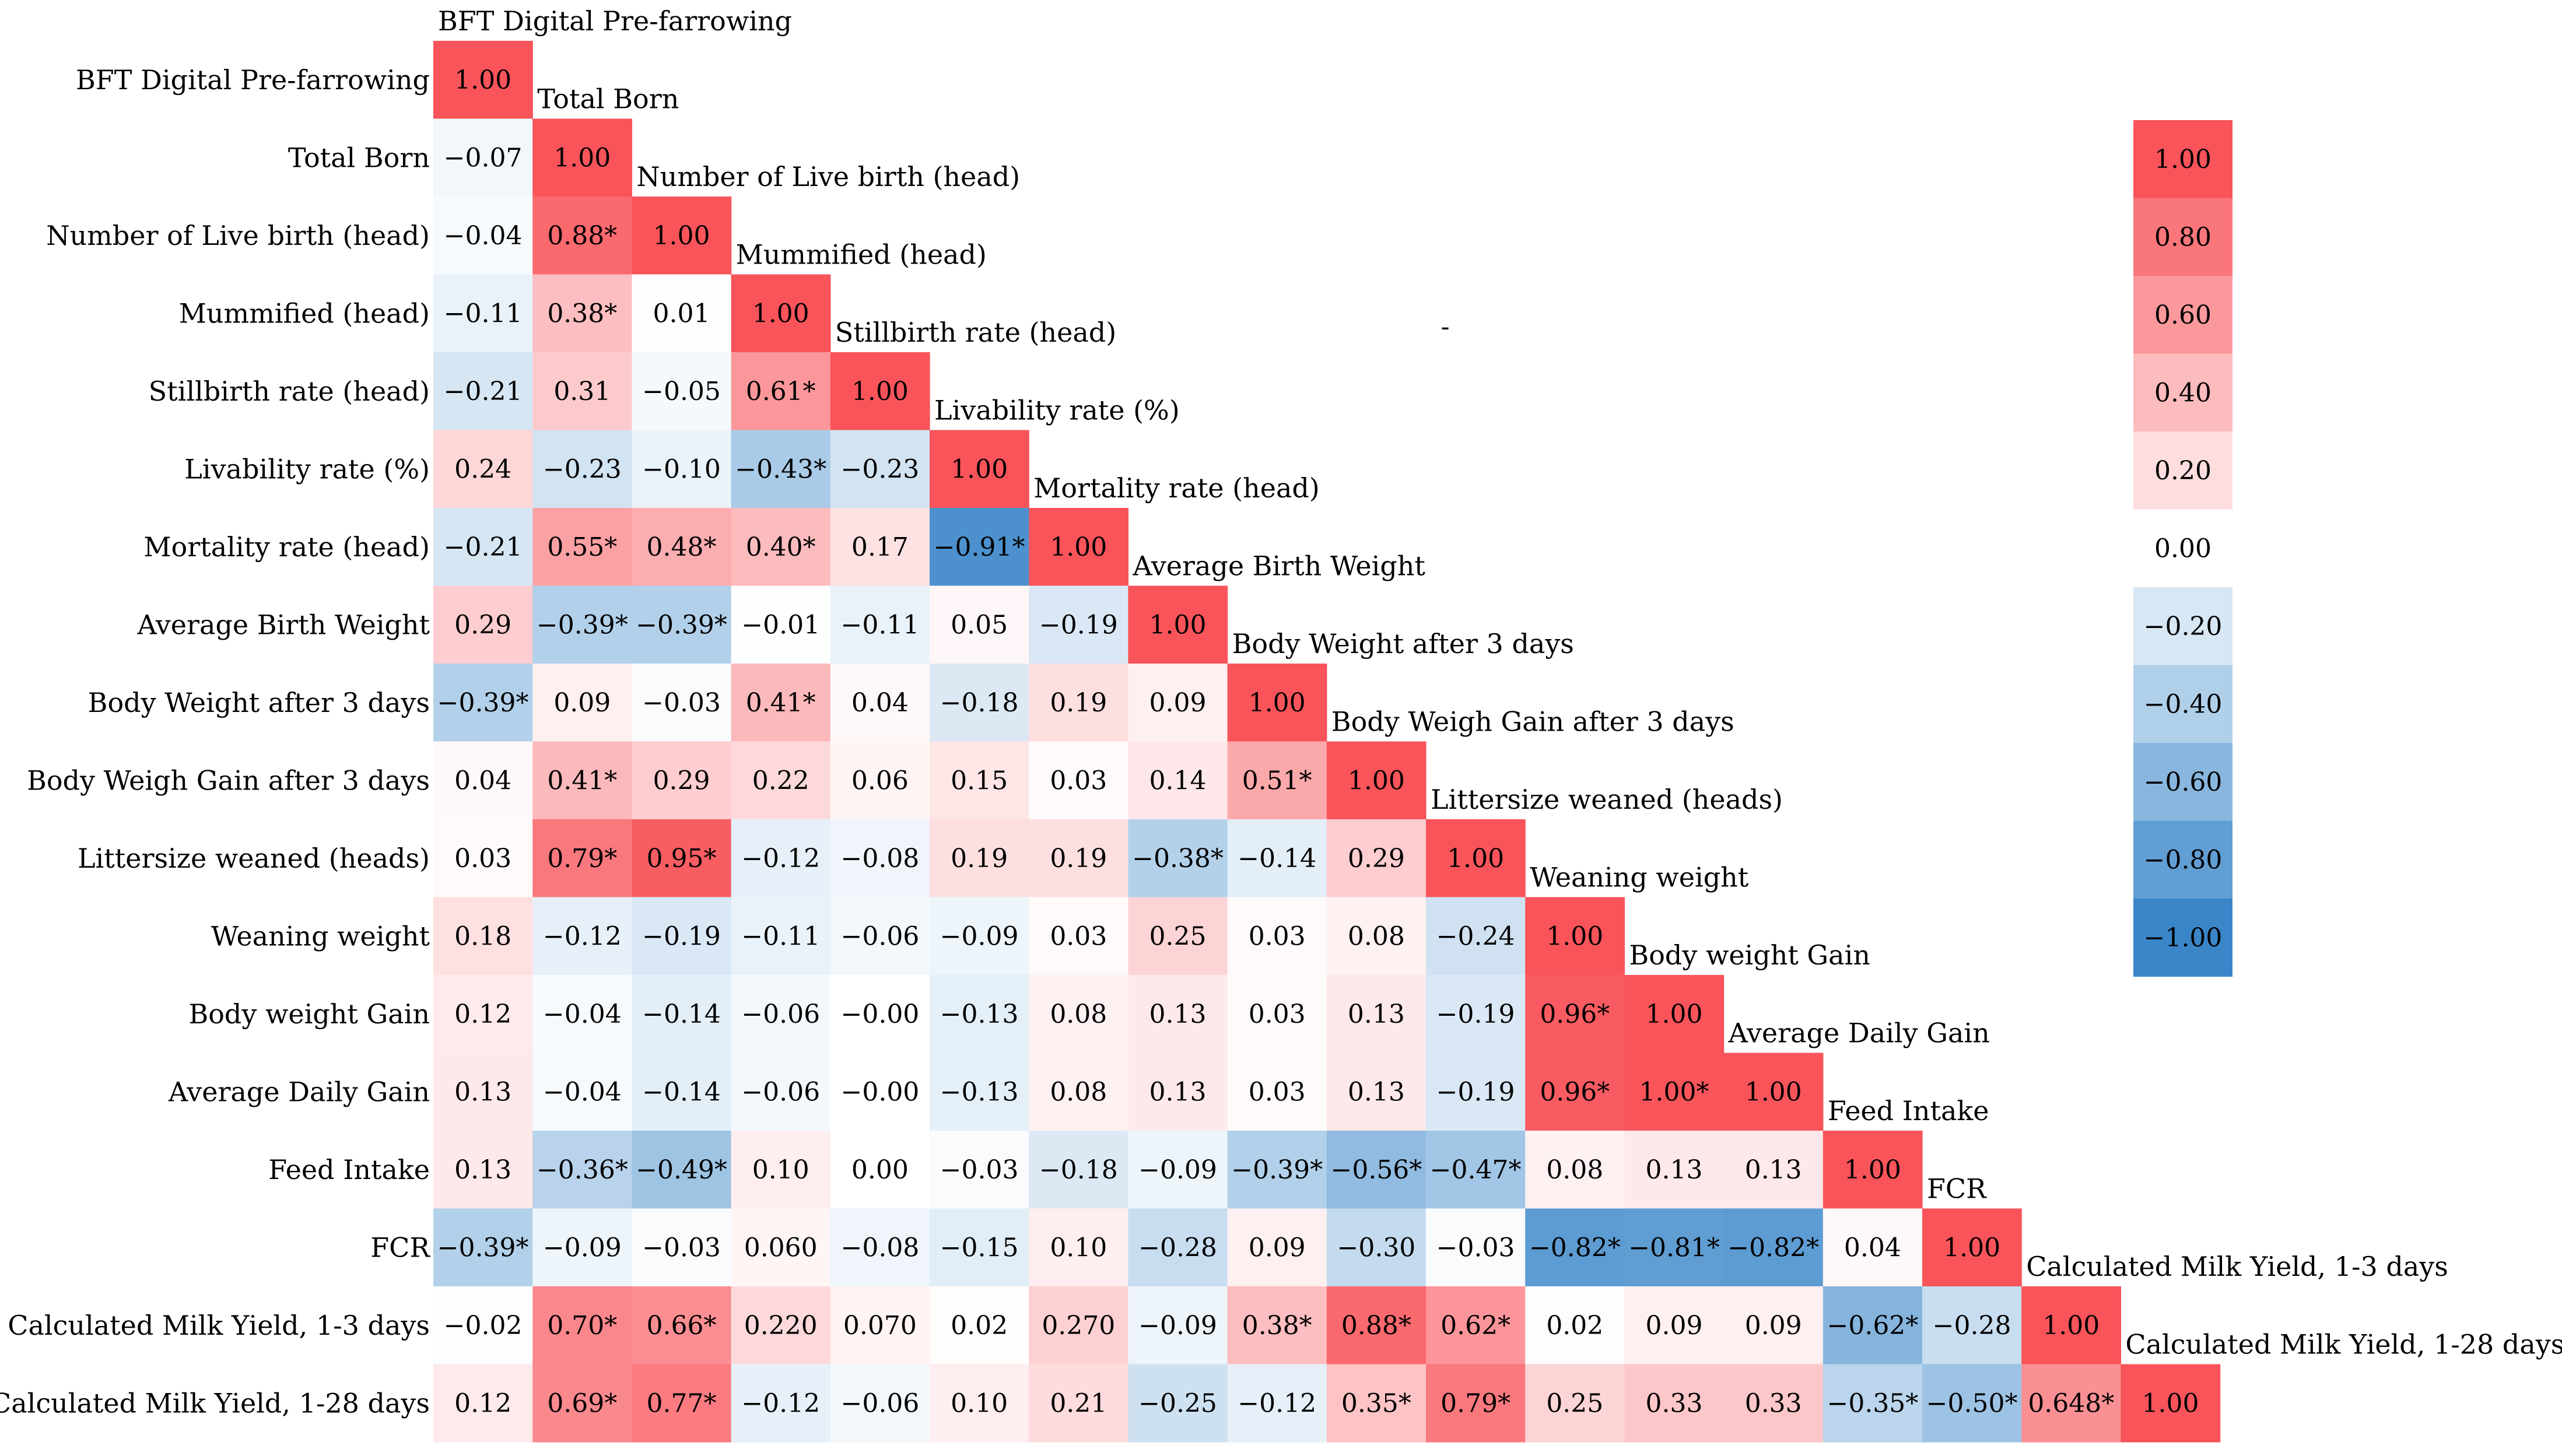 This screenshot has width=2562, height=1456. I want to click on legend-value-label: 0.40, so click(2182, 393).